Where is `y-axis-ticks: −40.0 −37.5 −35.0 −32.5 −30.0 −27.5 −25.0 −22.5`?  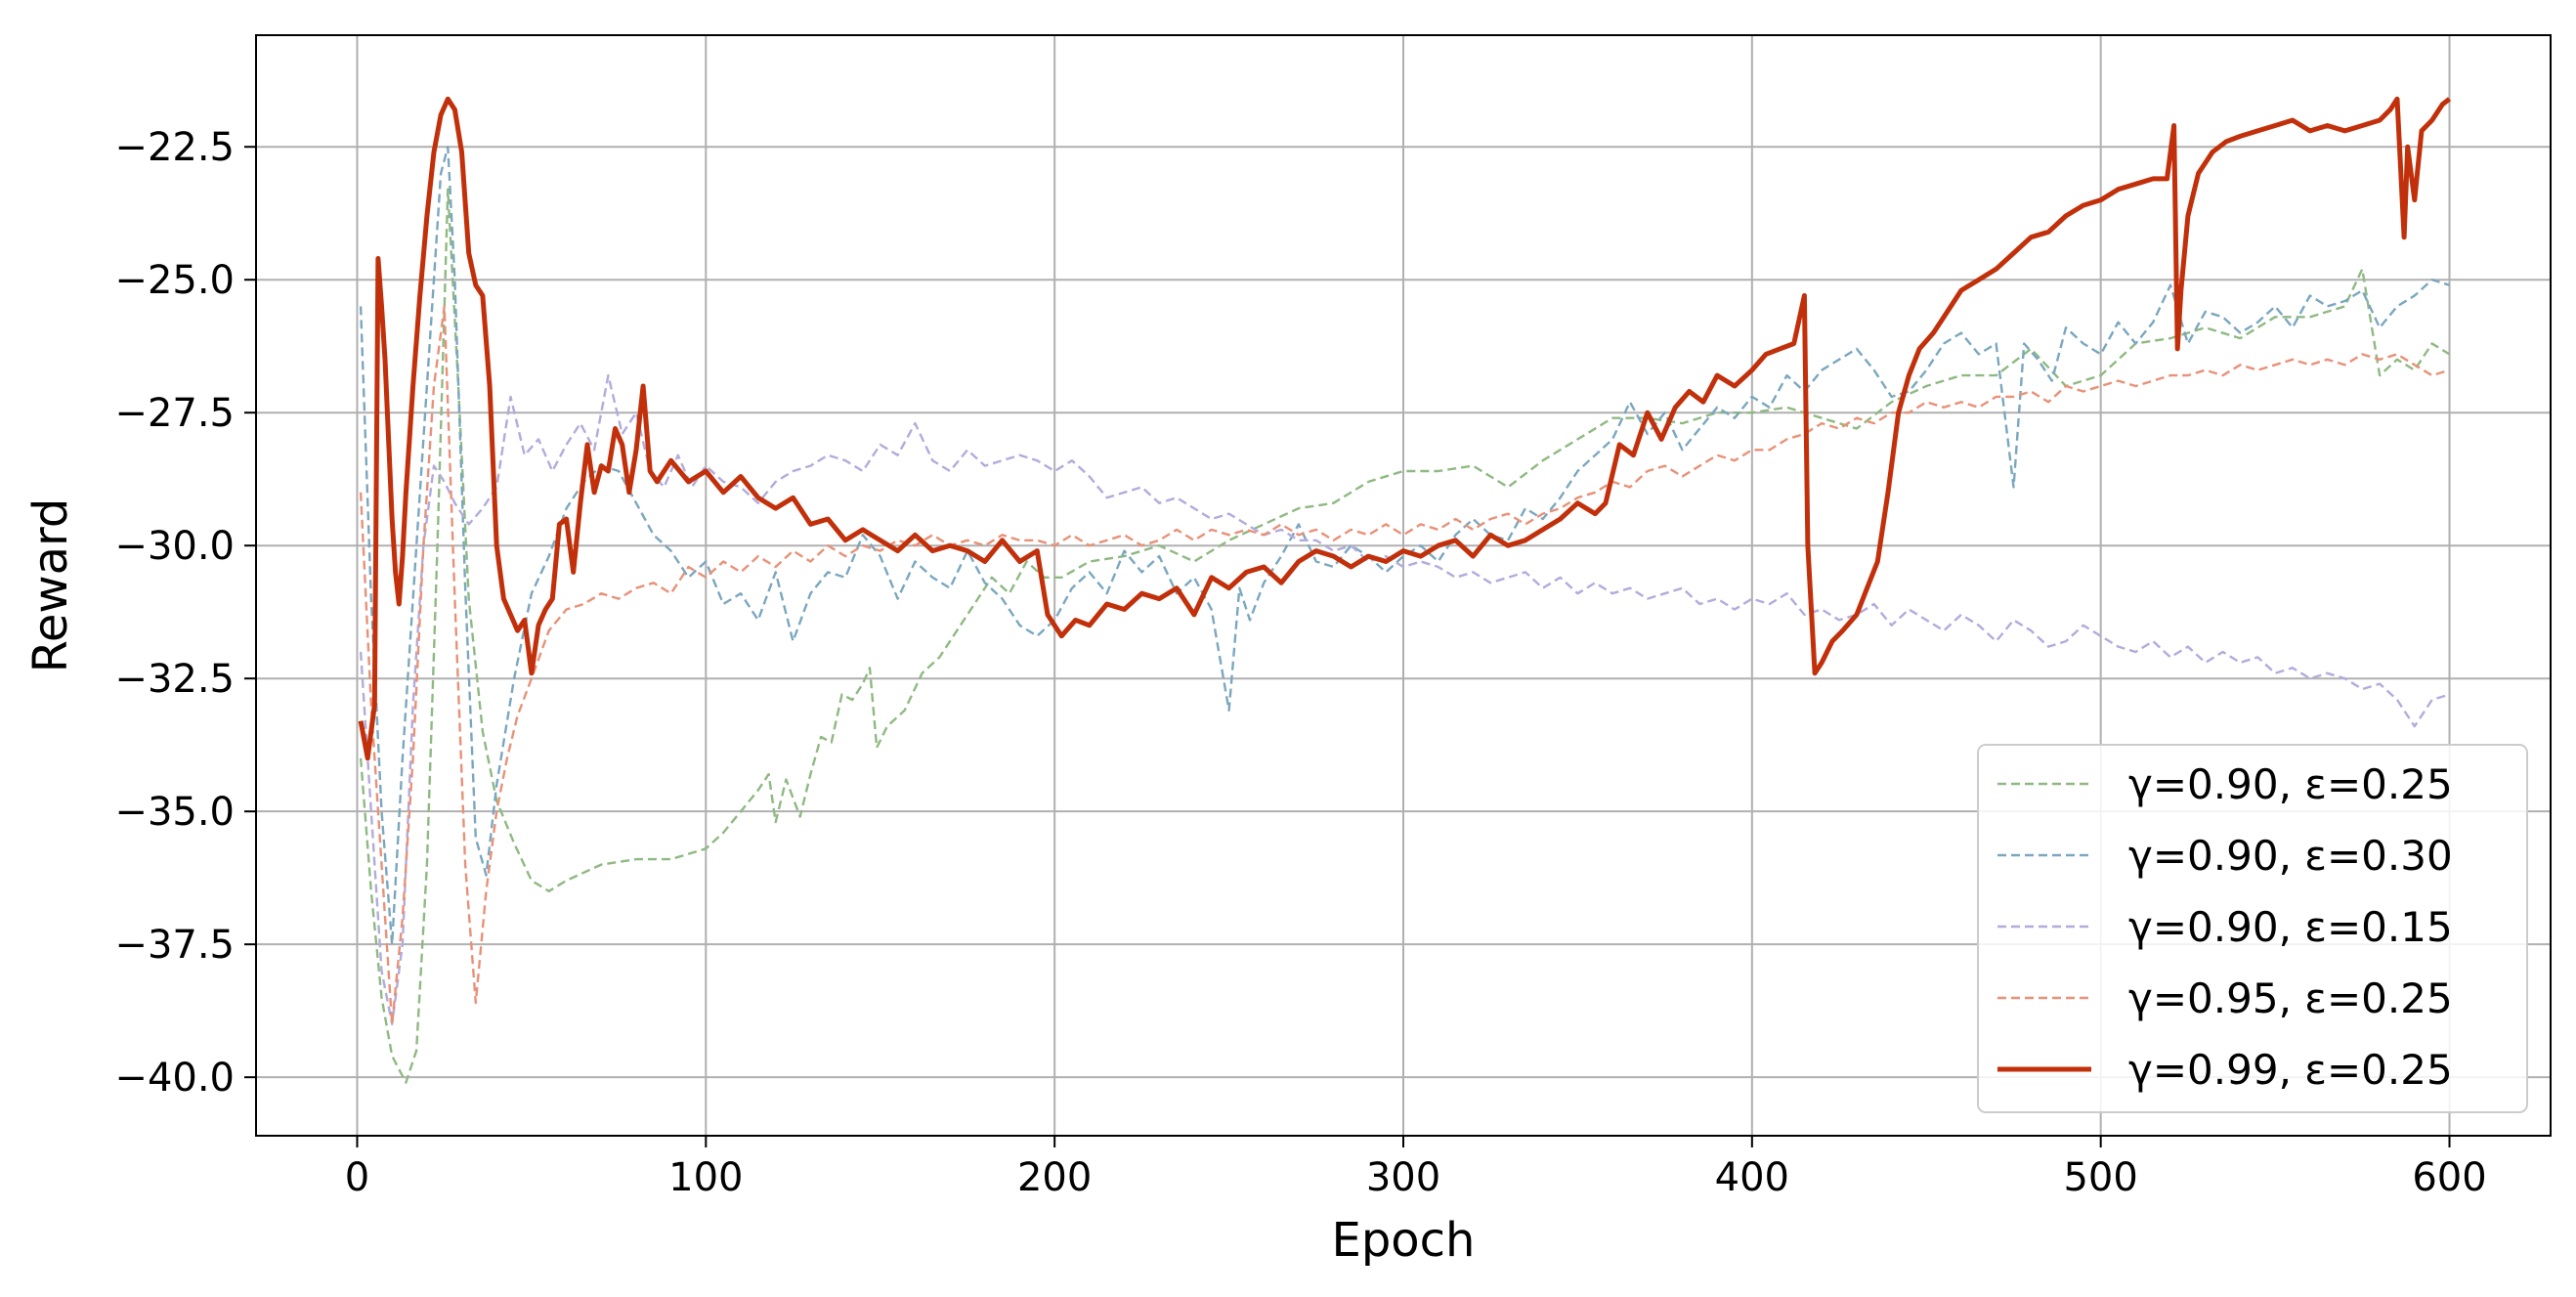
y-axis-ticks: −40.0 −37.5 −35.0 −32.5 −30.0 −27.5 −25.0 −22.5 is located at coordinates (185, 613).